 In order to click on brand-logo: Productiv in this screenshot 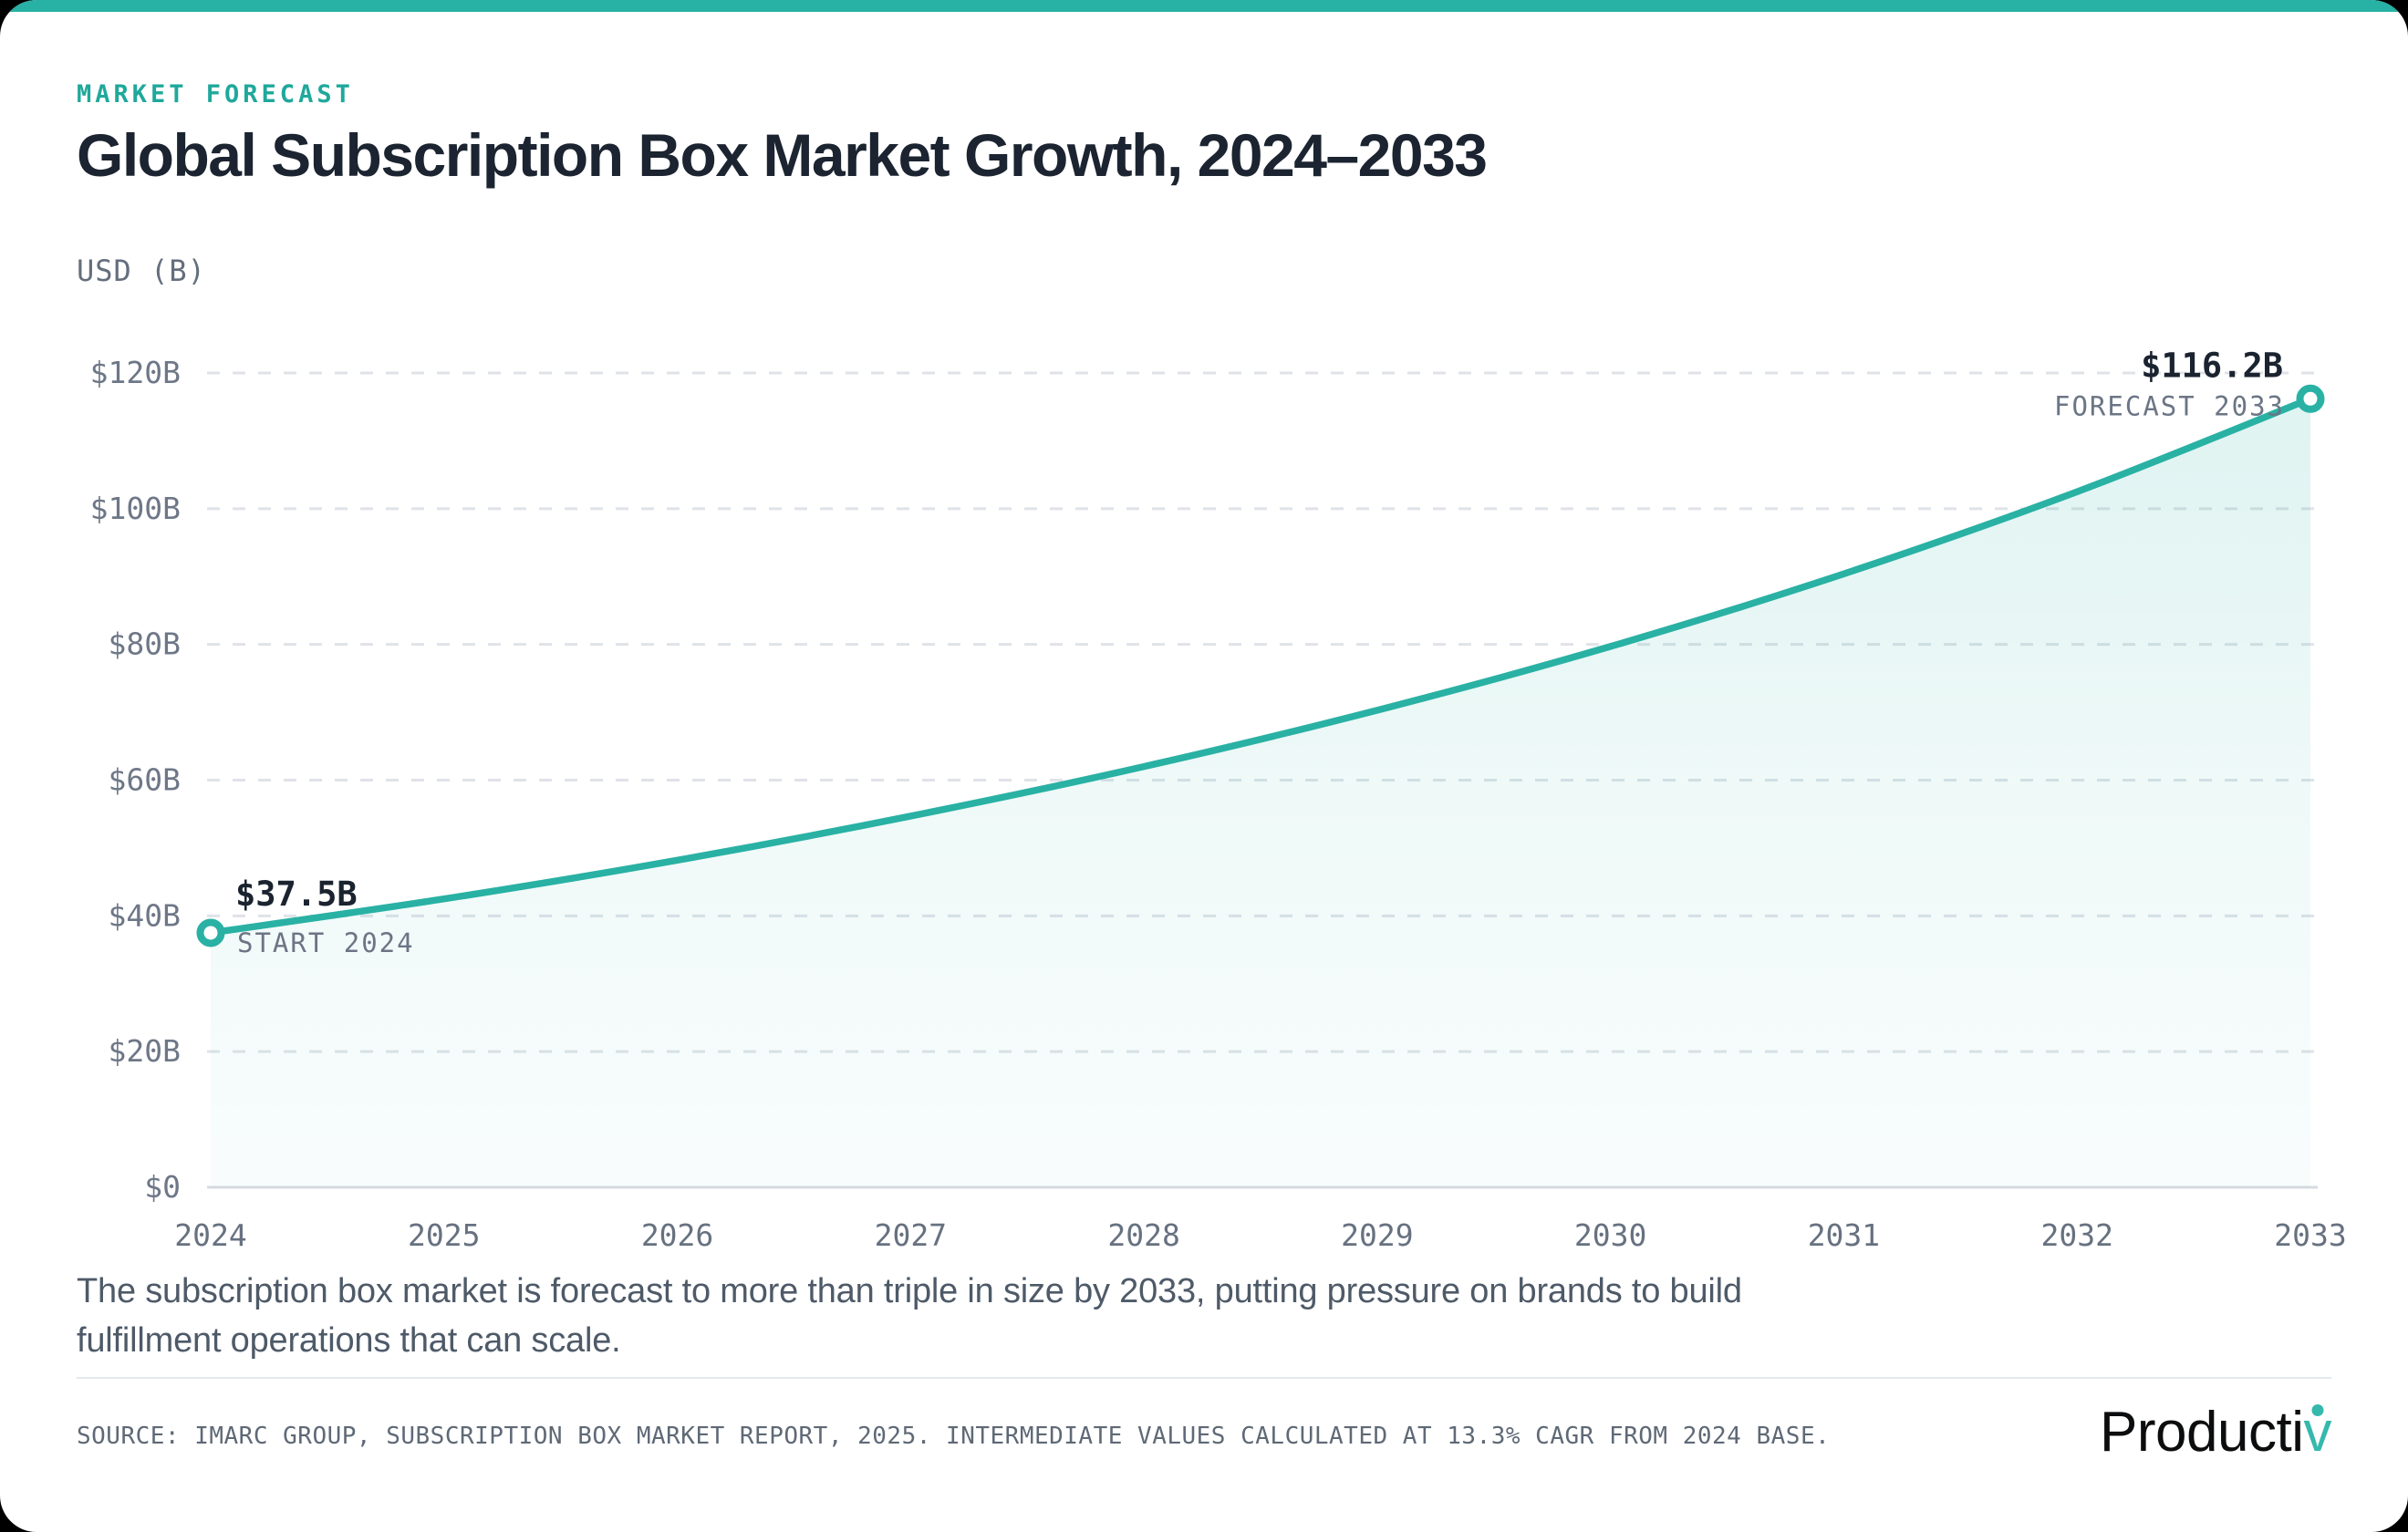, I will do `click(2215, 1432)`.